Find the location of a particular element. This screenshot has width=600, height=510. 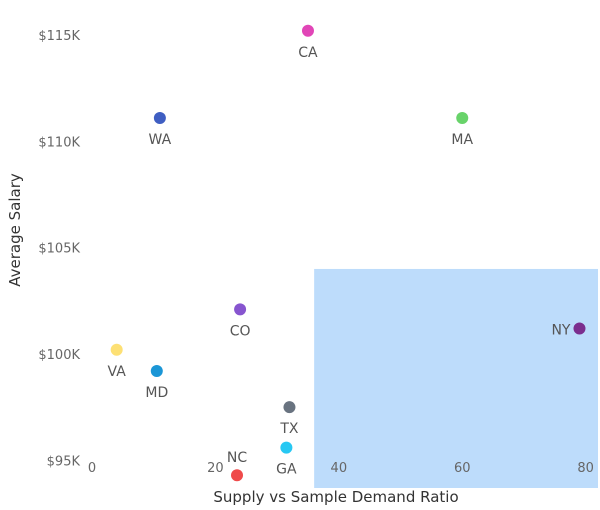

data-label-ca: CA is located at coordinates (308, 53).